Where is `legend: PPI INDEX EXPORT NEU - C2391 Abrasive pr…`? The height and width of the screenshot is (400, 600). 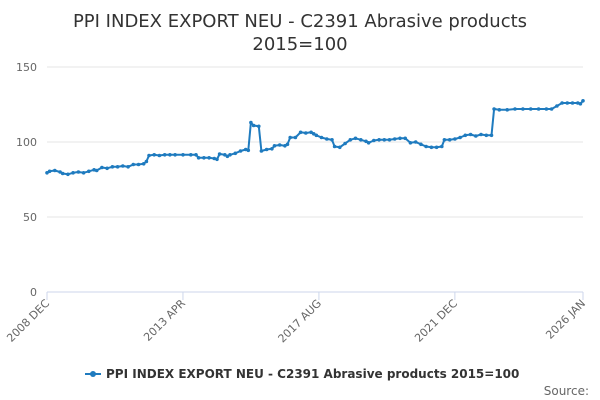 legend: PPI INDEX EXPORT NEU - C2391 Abrasive pr… is located at coordinates (302, 374).